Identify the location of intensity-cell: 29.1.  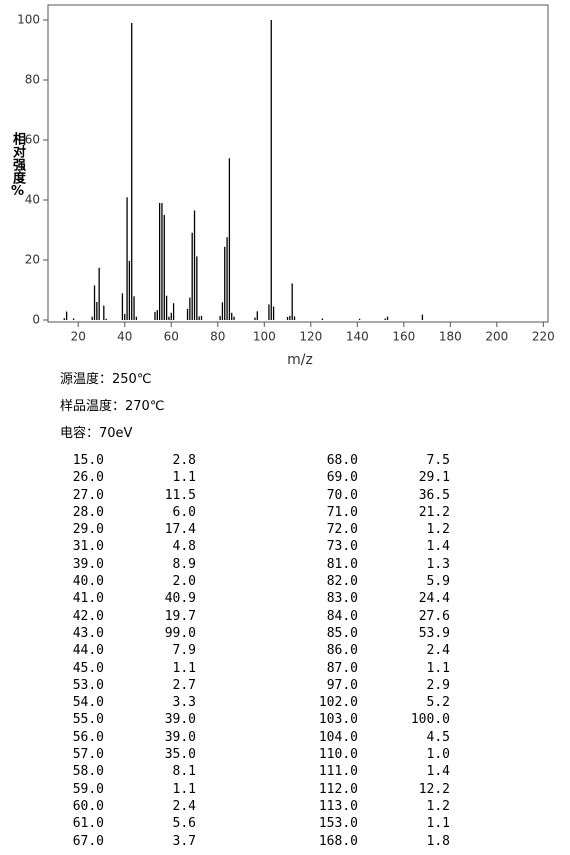
(434, 478).